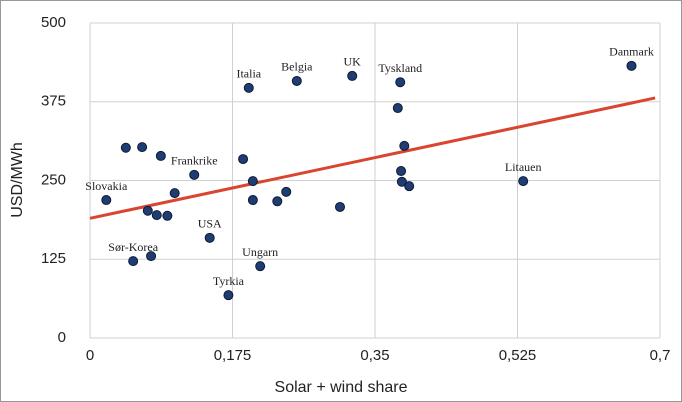 The image size is (682, 402). I want to click on point-label: Sør-Korea, so click(133, 247).